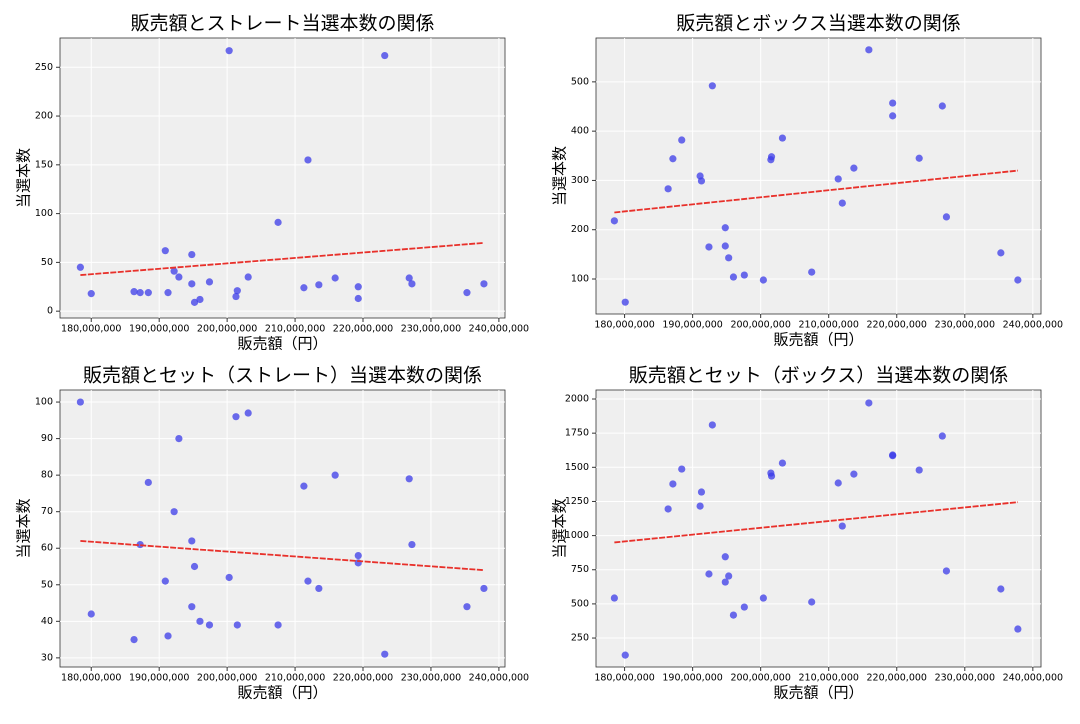  What do you see at coordinates (282, 24) in the screenshot?
I see `chart-title: 販売額とストレート当選本数の関係` at bounding box center [282, 24].